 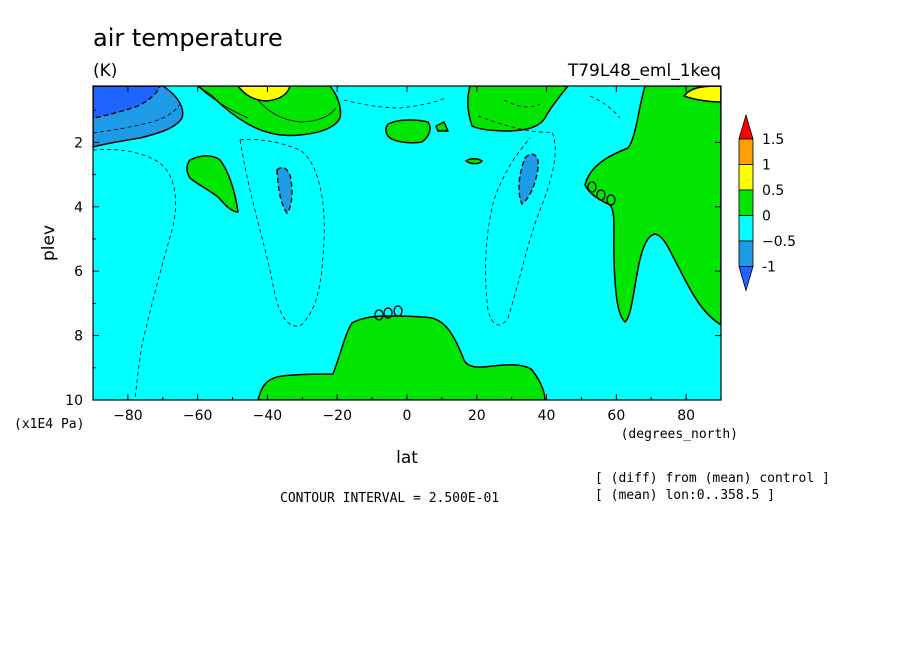 What do you see at coordinates (616, 416) in the screenshot?
I see `x-tick-label: 60` at bounding box center [616, 416].